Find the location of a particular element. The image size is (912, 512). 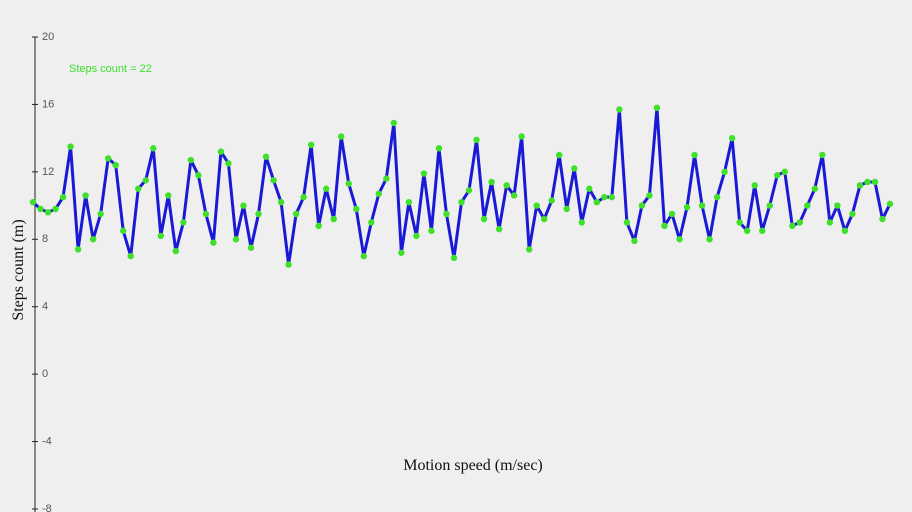

y-tick-label: 12 is located at coordinates (48, 172).